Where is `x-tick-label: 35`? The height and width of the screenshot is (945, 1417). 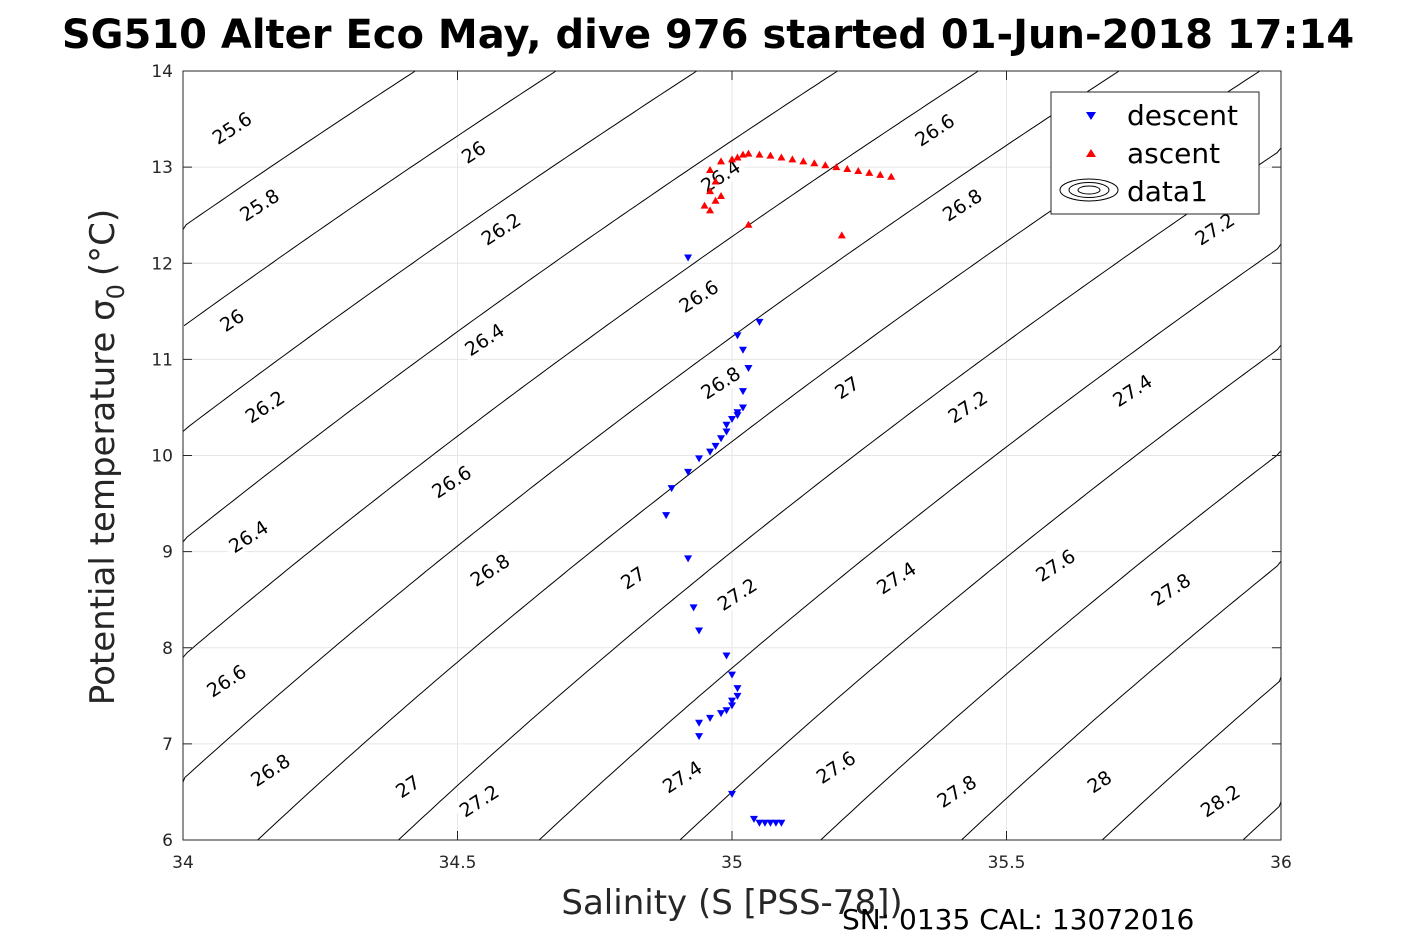 x-tick-label: 35 is located at coordinates (732, 863).